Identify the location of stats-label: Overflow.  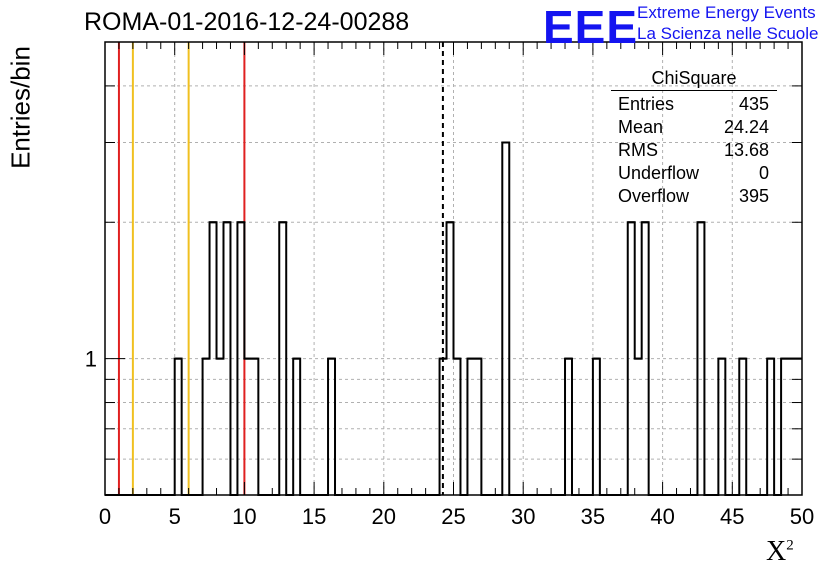
(654, 196).